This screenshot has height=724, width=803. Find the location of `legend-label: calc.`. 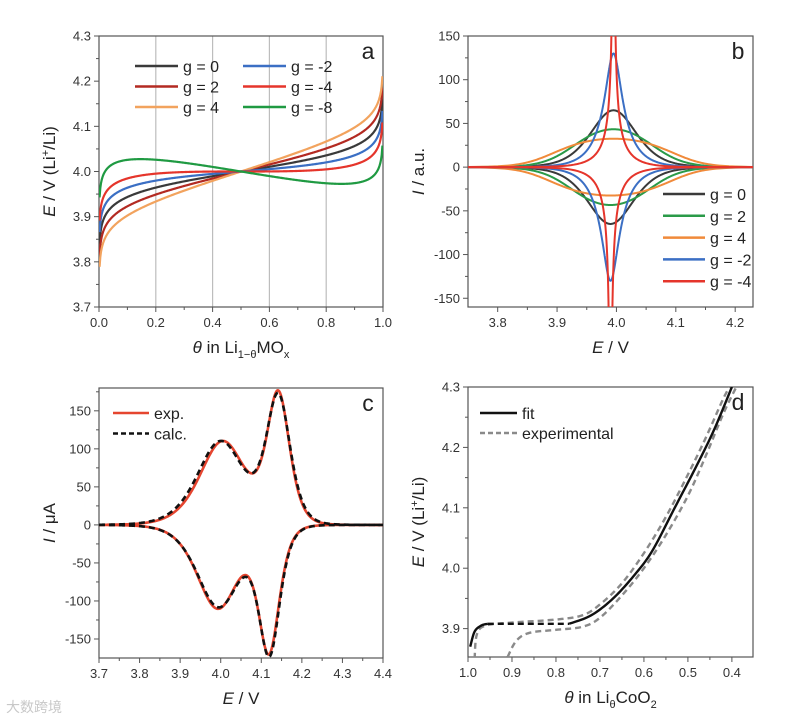

legend-label: calc. is located at coordinates (170, 435).